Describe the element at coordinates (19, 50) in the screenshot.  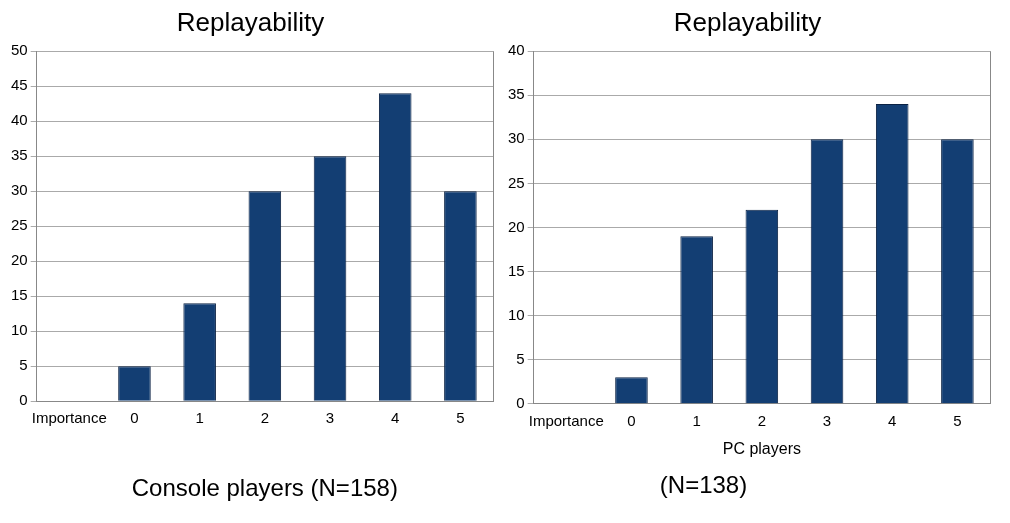
I see `y-tick-label: 50` at that location.